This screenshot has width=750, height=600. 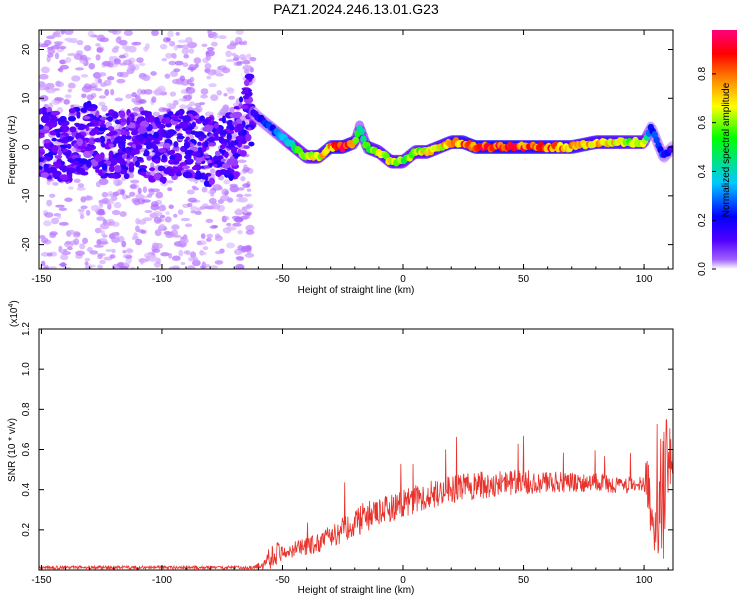 I want to click on snr-ylabel: SNR (10 * v/v), so click(x=12, y=450).